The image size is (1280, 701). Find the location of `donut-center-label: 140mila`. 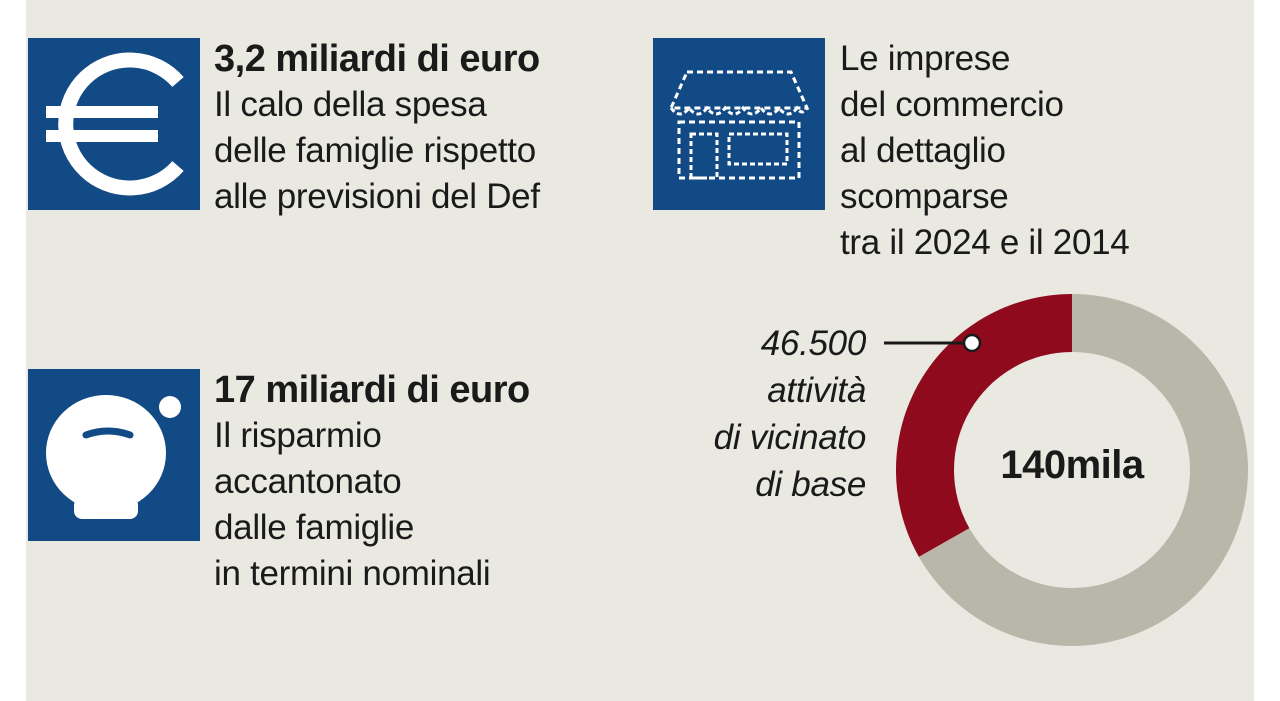

donut-center-label: 140mila is located at coordinates (1072, 465).